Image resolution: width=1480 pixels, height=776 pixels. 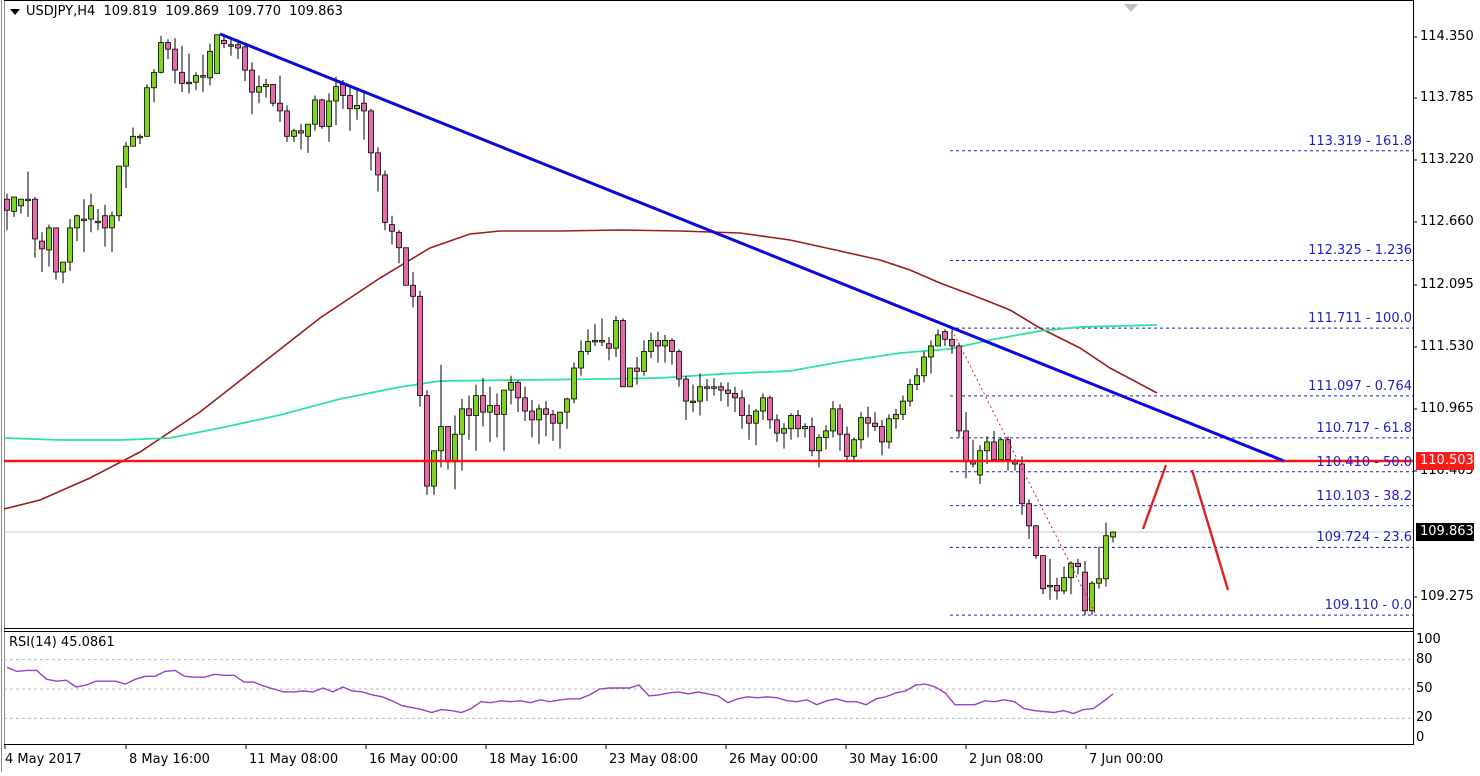 What do you see at coordinates (1360, 251) in the screenshot?
I see `fibonacci-level-label: 112.325 - 1.236` at bounding box center [1360, 251].